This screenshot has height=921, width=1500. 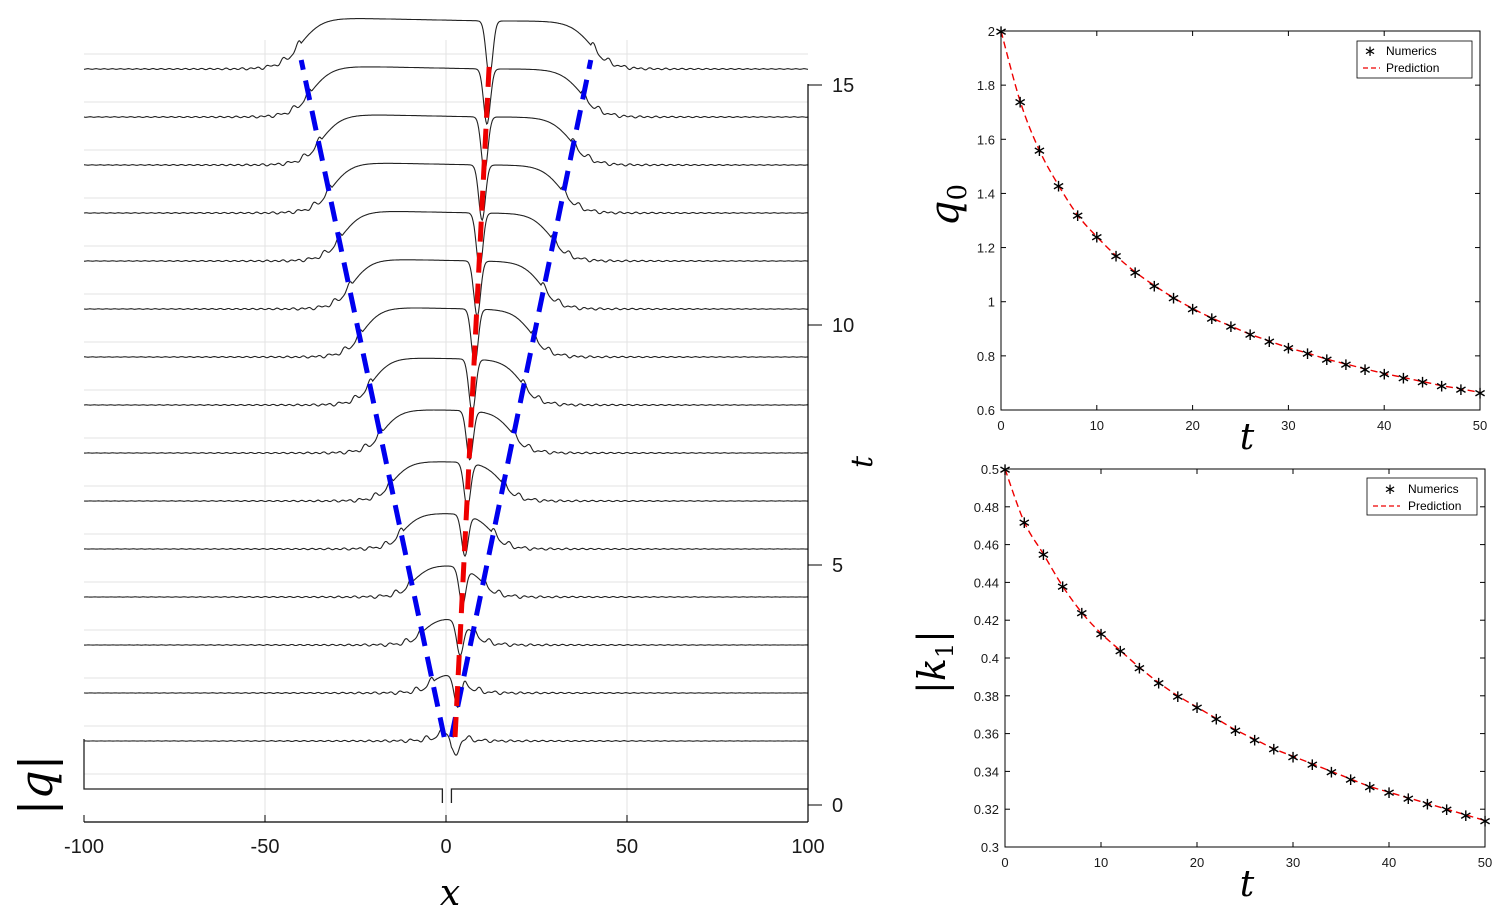 What do you see at coordinates (450, 893) in the screenshot?
I see `waterfall-x-axis-label: x` at bounding box center [450, 893].